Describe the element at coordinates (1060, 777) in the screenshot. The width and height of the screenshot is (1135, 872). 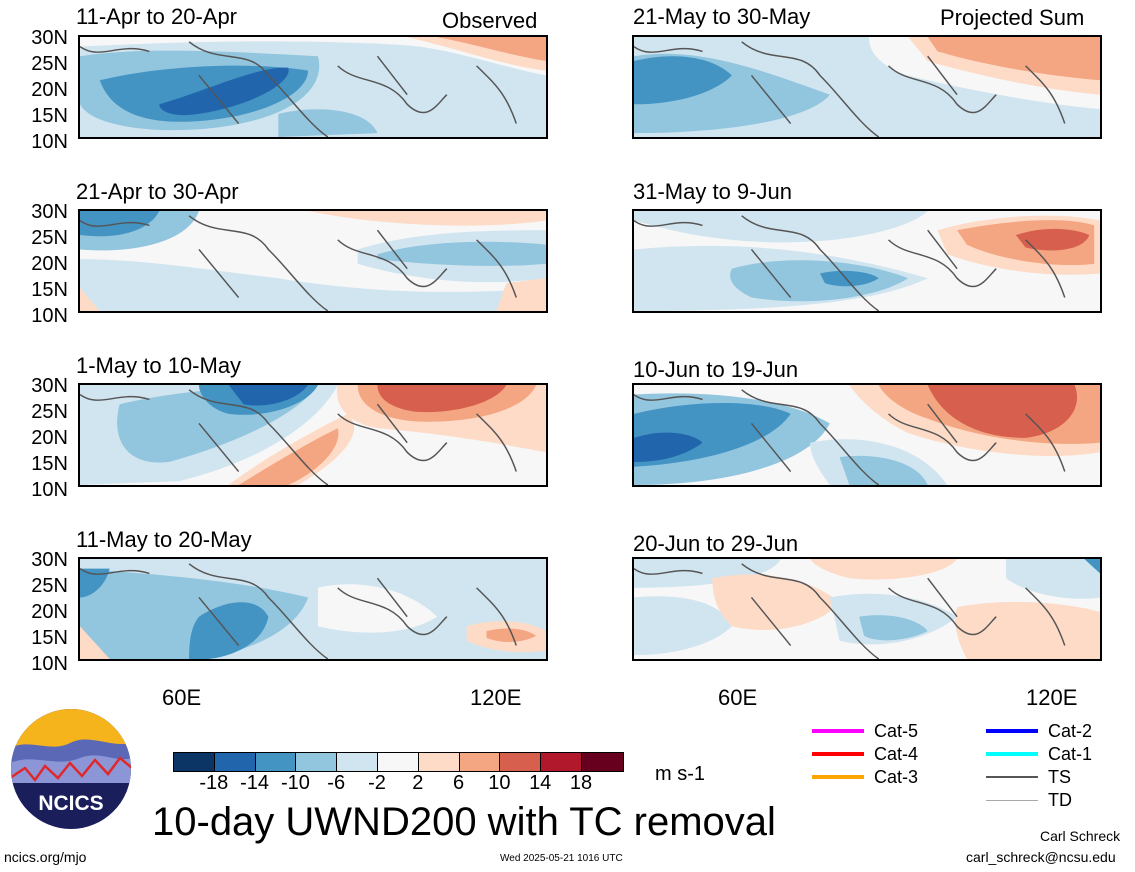
I see `legend-label: TS` at that location.